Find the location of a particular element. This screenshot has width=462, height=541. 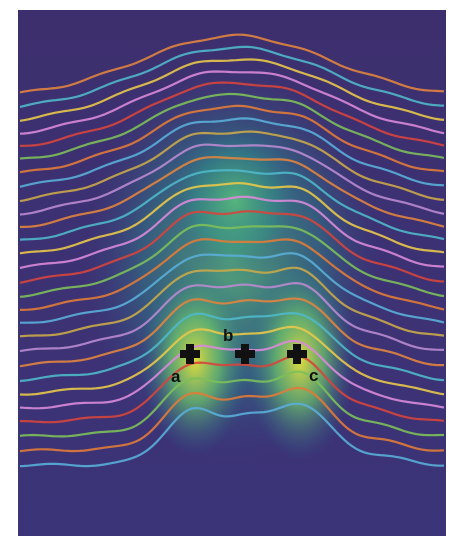

peak-label: b is located at coordinates (228, 335).